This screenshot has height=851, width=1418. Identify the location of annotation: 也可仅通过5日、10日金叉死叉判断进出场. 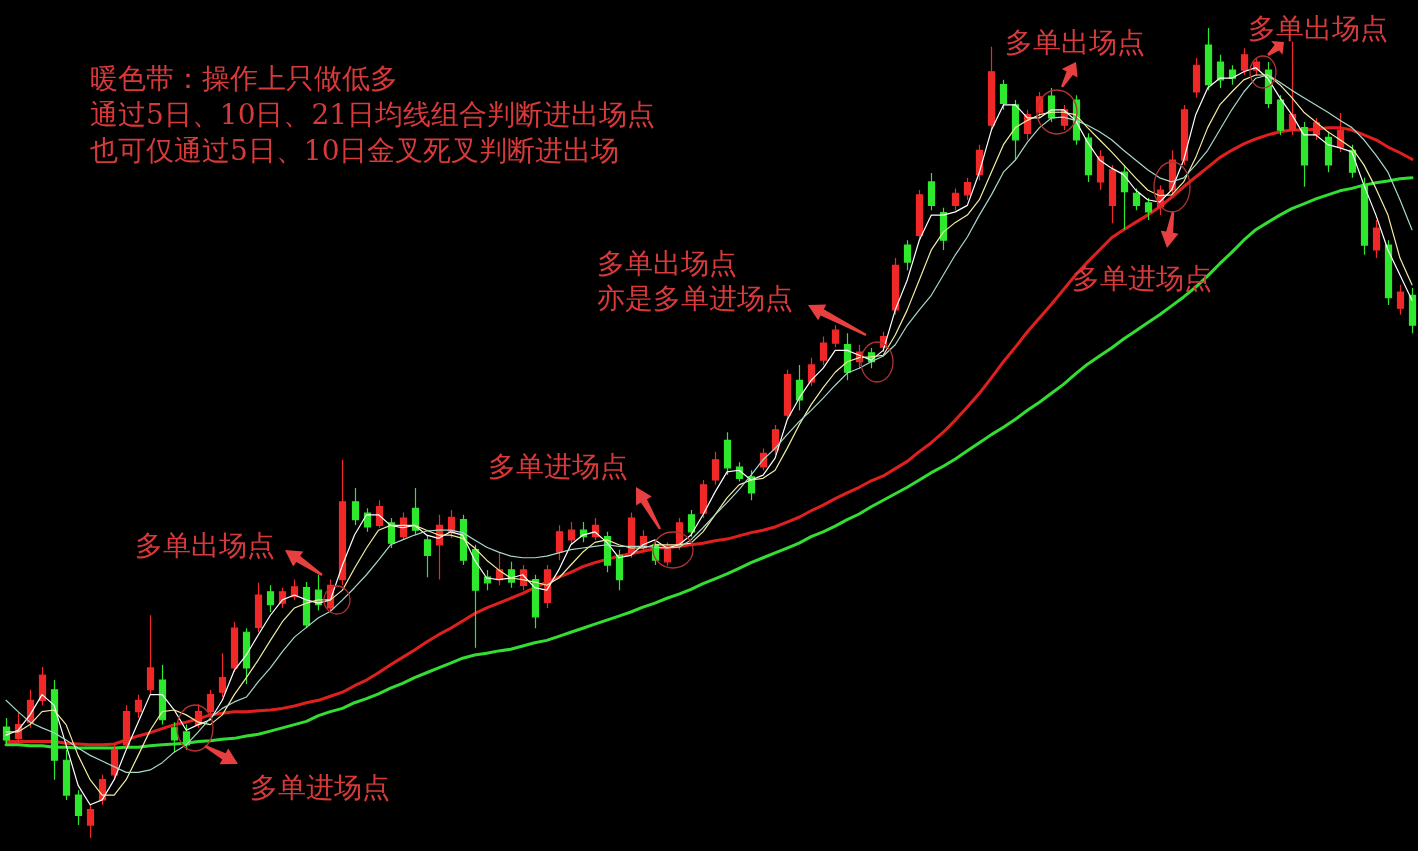
(355, 150).